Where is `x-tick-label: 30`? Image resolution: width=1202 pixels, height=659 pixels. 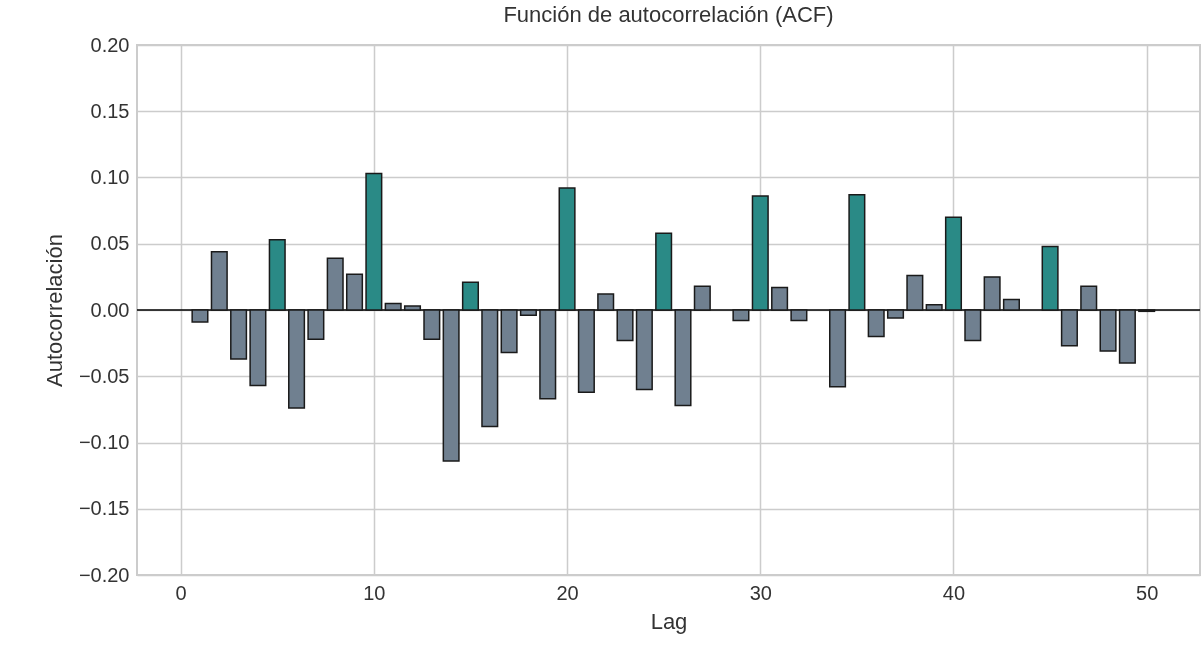 x-tick-label: 30 is located at coordinates (760, 592).